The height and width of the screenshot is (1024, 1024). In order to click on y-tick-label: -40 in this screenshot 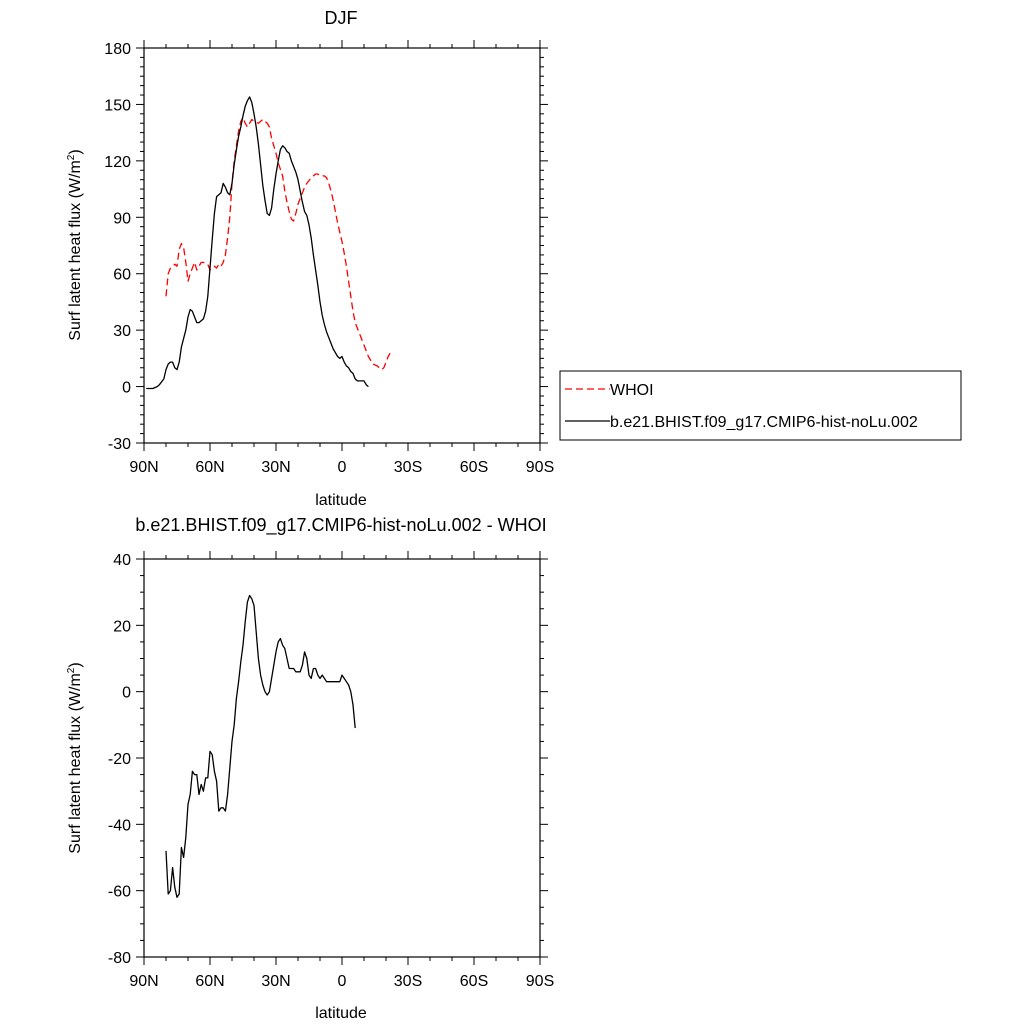, I will do `click(119, 825)`.